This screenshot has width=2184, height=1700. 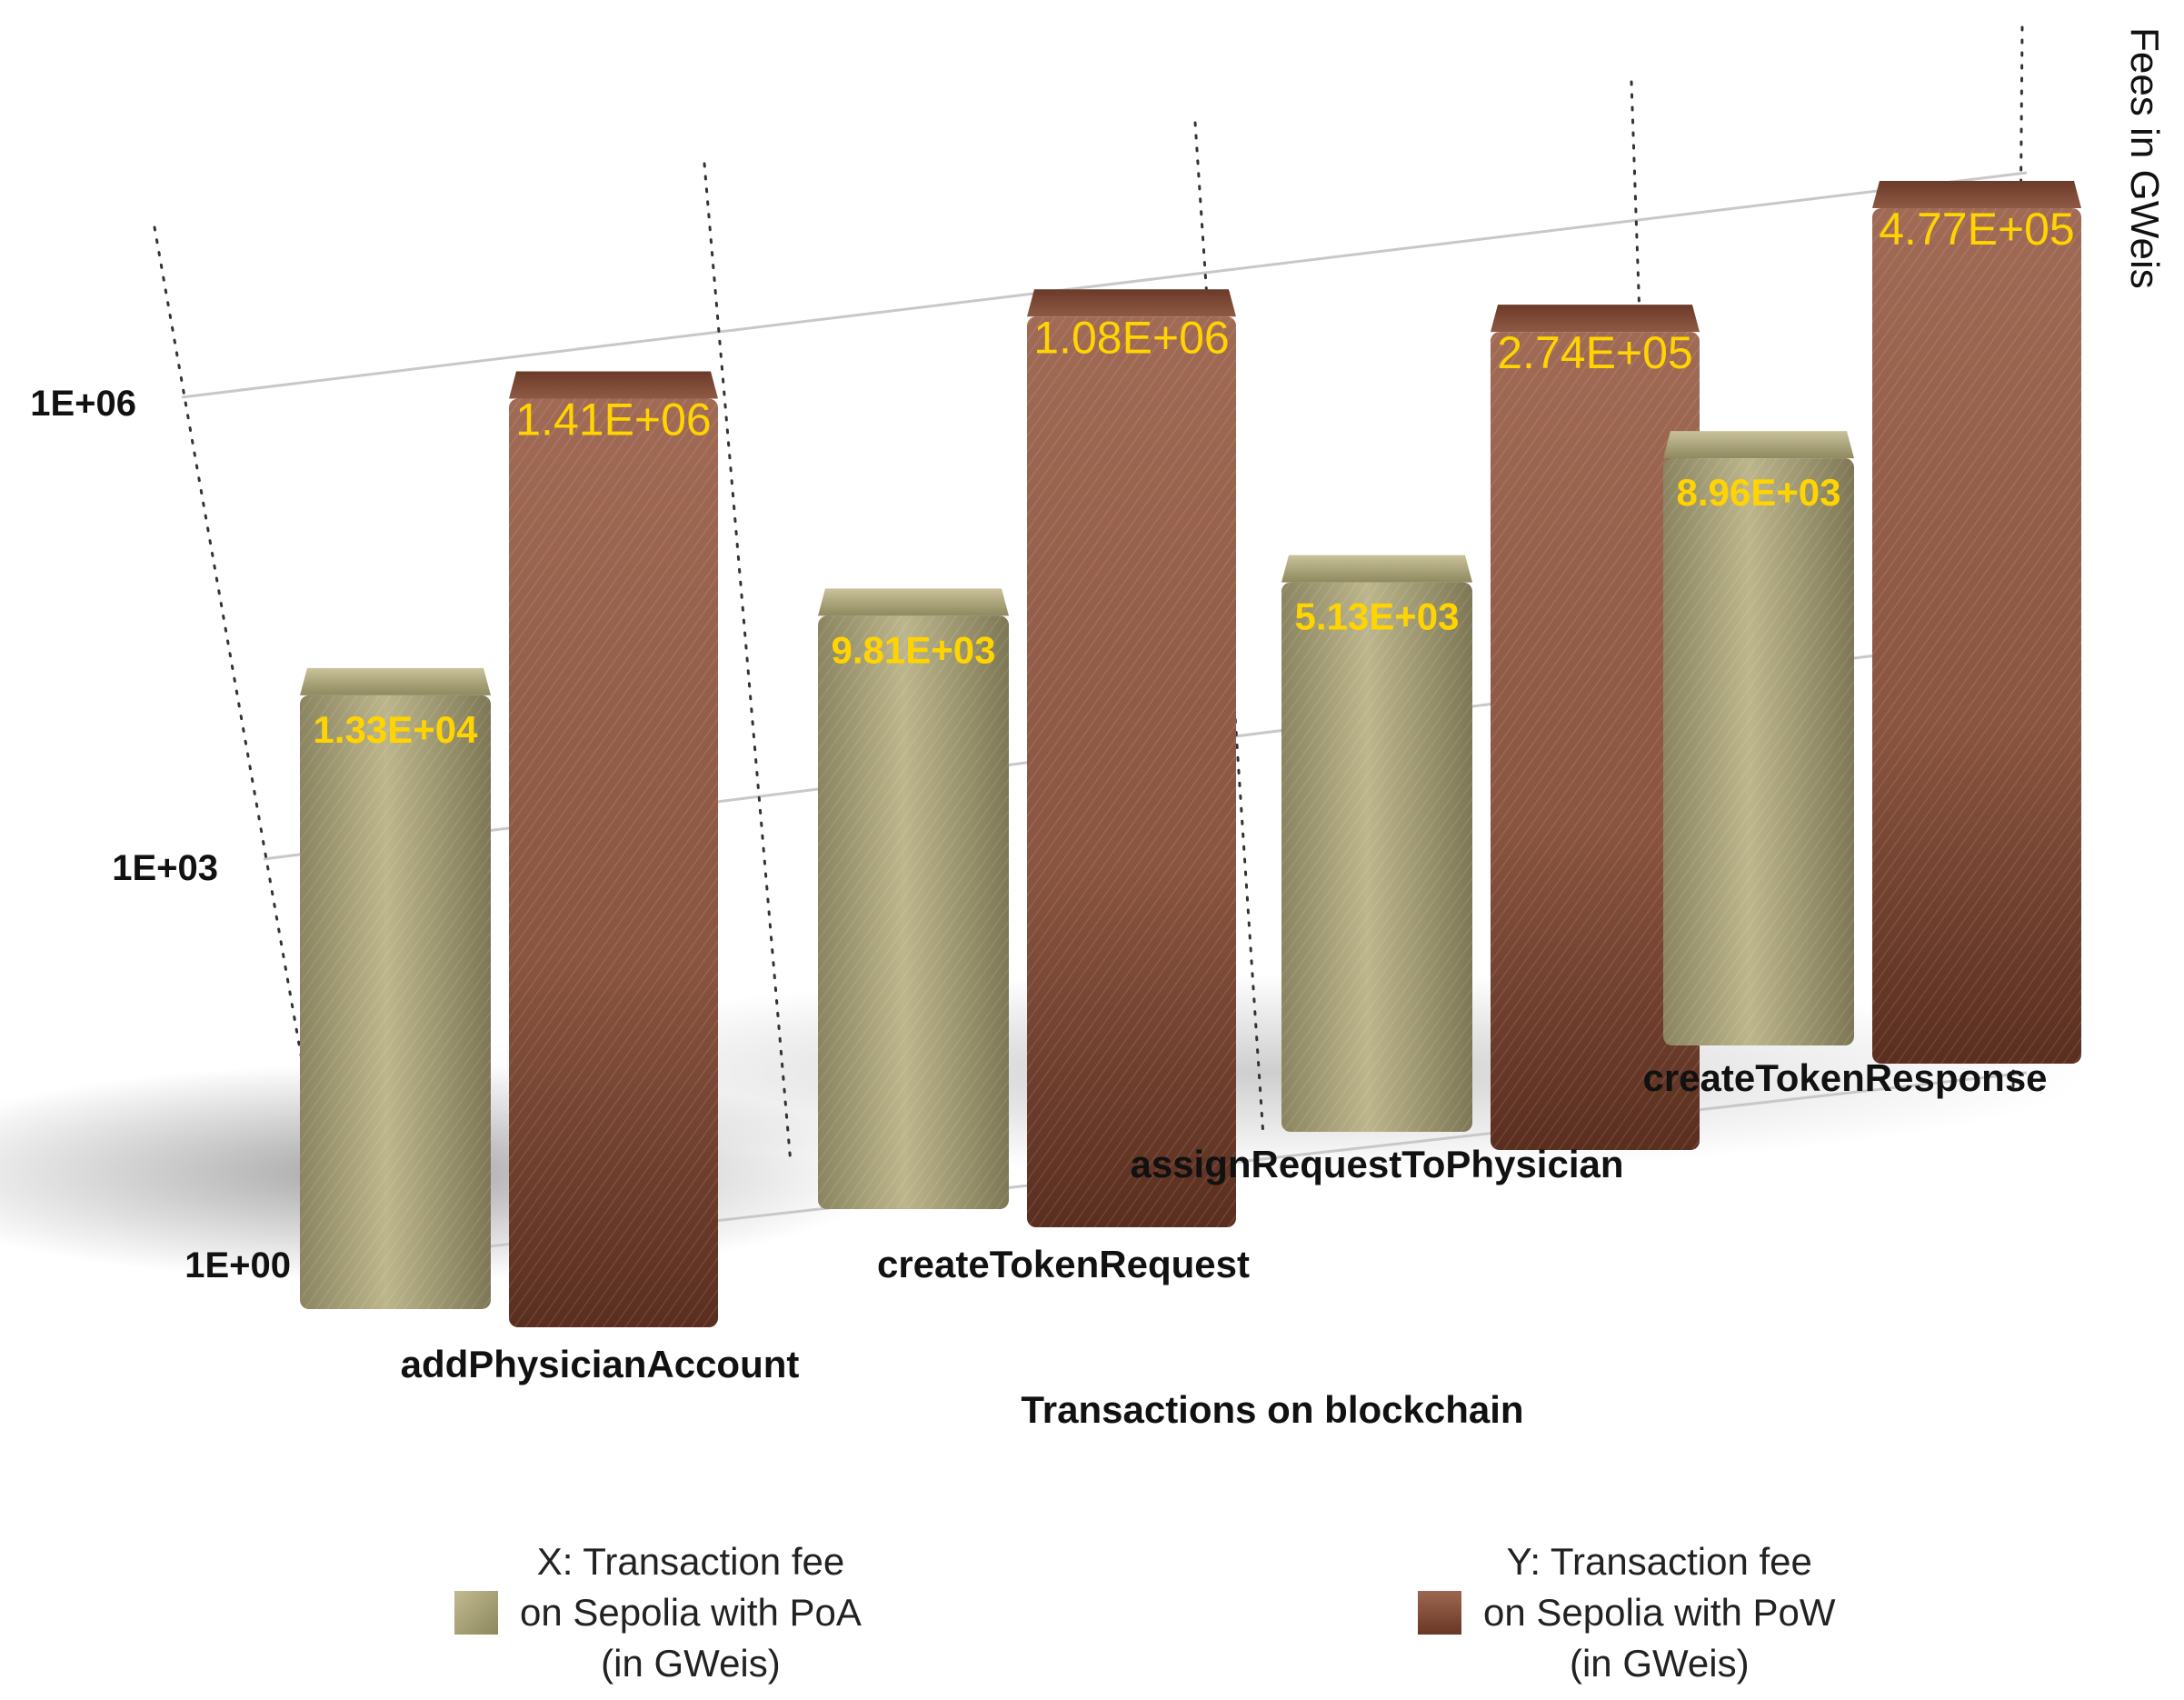 I want to click on bar-y-0-top, so click(x=614, y=385).